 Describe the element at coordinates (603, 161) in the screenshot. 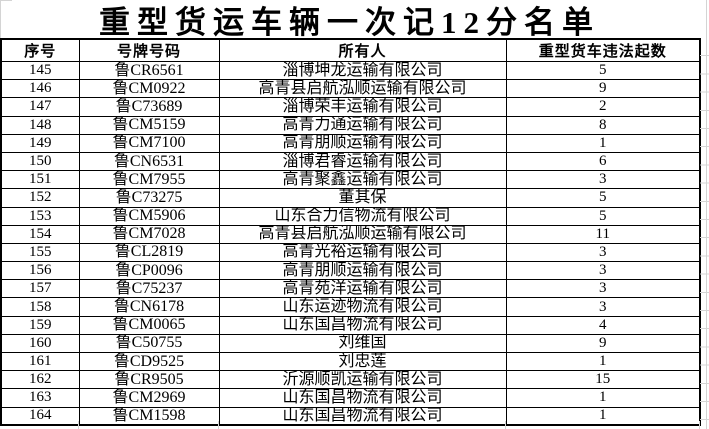

I see `cell-violation-count: 6` at that location.